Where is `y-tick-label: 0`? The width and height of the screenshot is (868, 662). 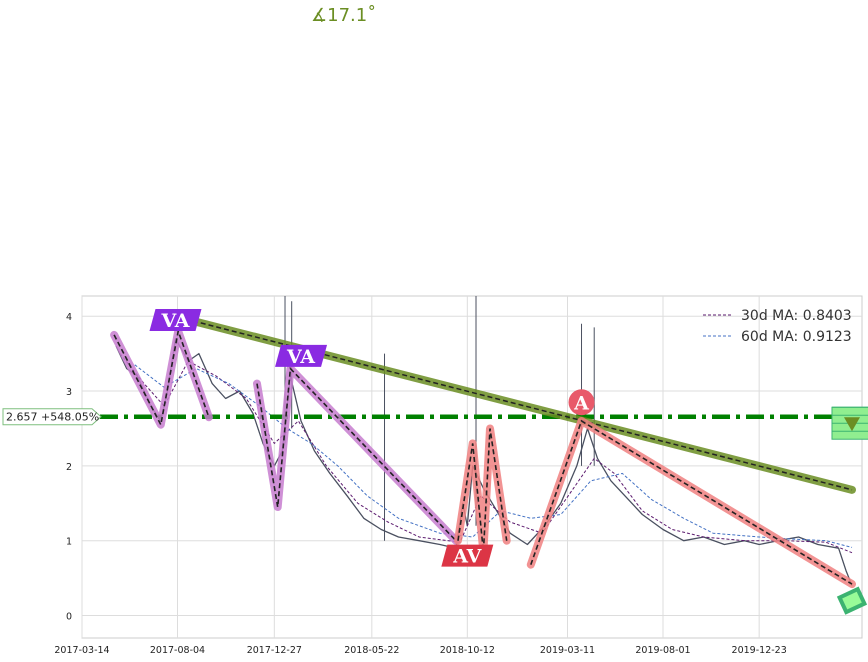
y-tick-label: 0 is located at coordinates (69, 617).